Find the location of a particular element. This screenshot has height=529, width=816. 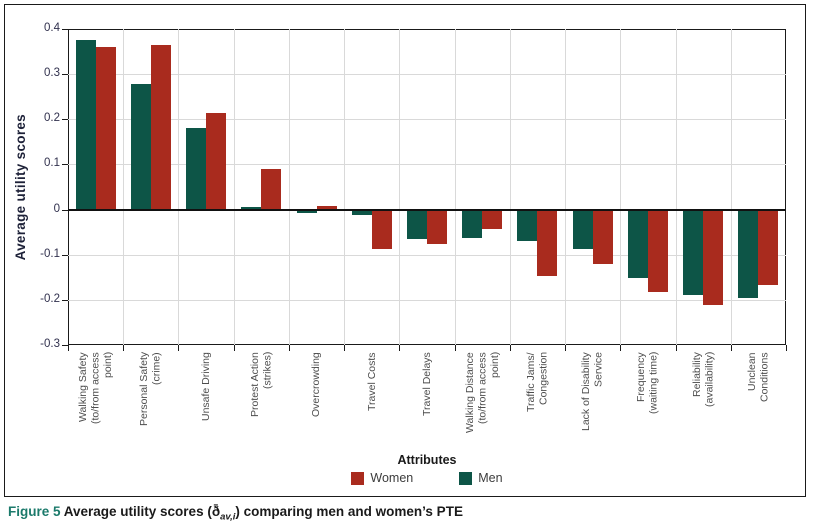

x-axis-category-cell: Overcrowding is located at coordinates (316, 404).